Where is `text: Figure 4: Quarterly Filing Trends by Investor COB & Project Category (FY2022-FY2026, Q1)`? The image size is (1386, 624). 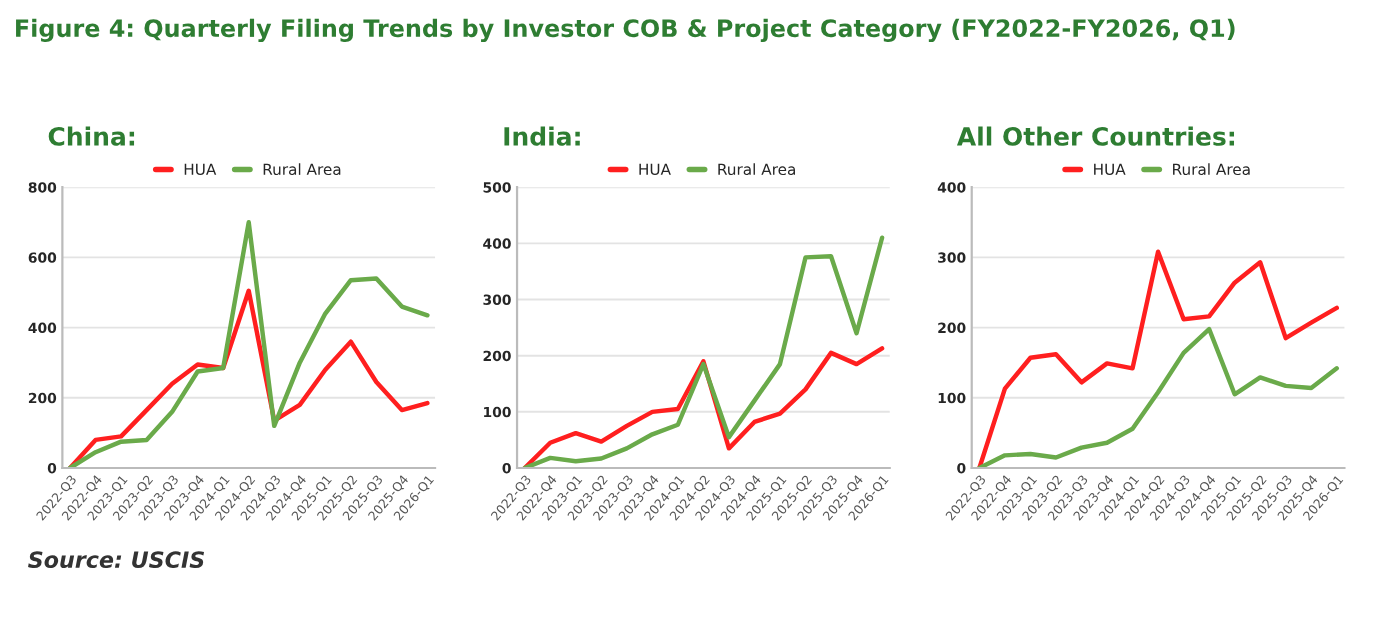 text: Figure 4: Quarterly Filing Trends by Investor COB & Project Category (FY2022-FY2026, Q1) is located at coordinates (625, 30).